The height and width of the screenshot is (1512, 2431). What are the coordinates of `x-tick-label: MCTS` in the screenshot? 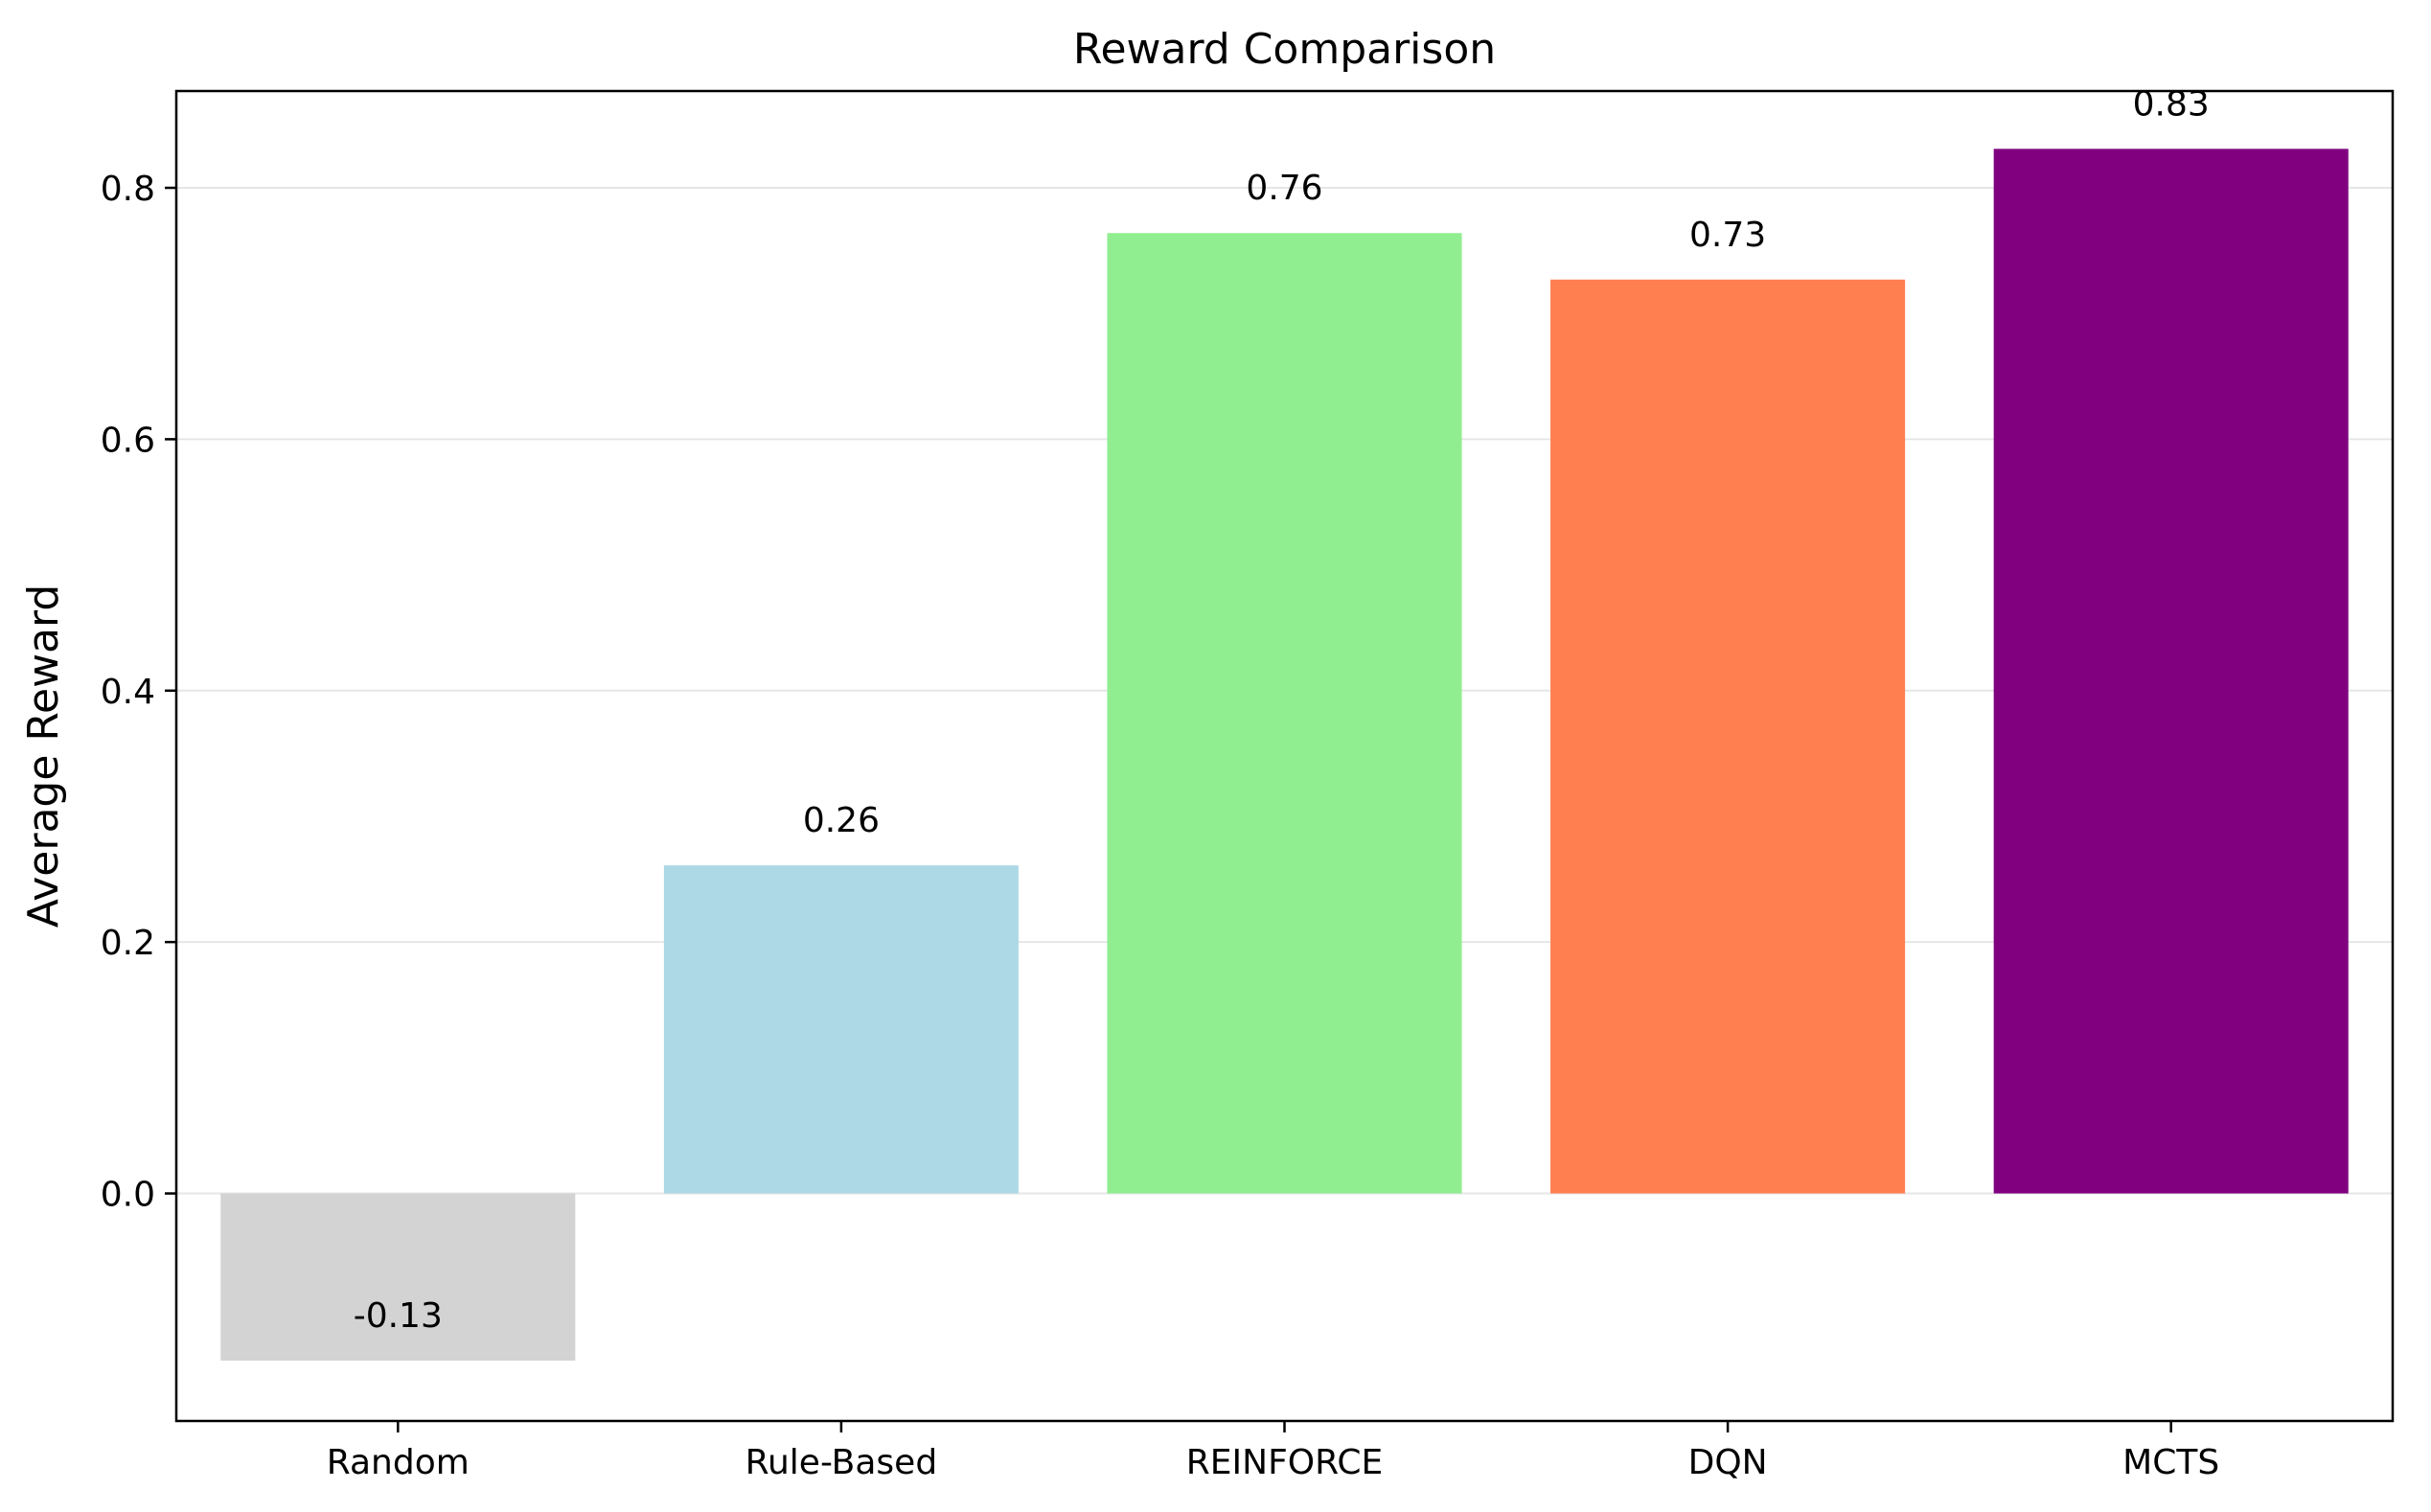 It's located at (2170, 1462).